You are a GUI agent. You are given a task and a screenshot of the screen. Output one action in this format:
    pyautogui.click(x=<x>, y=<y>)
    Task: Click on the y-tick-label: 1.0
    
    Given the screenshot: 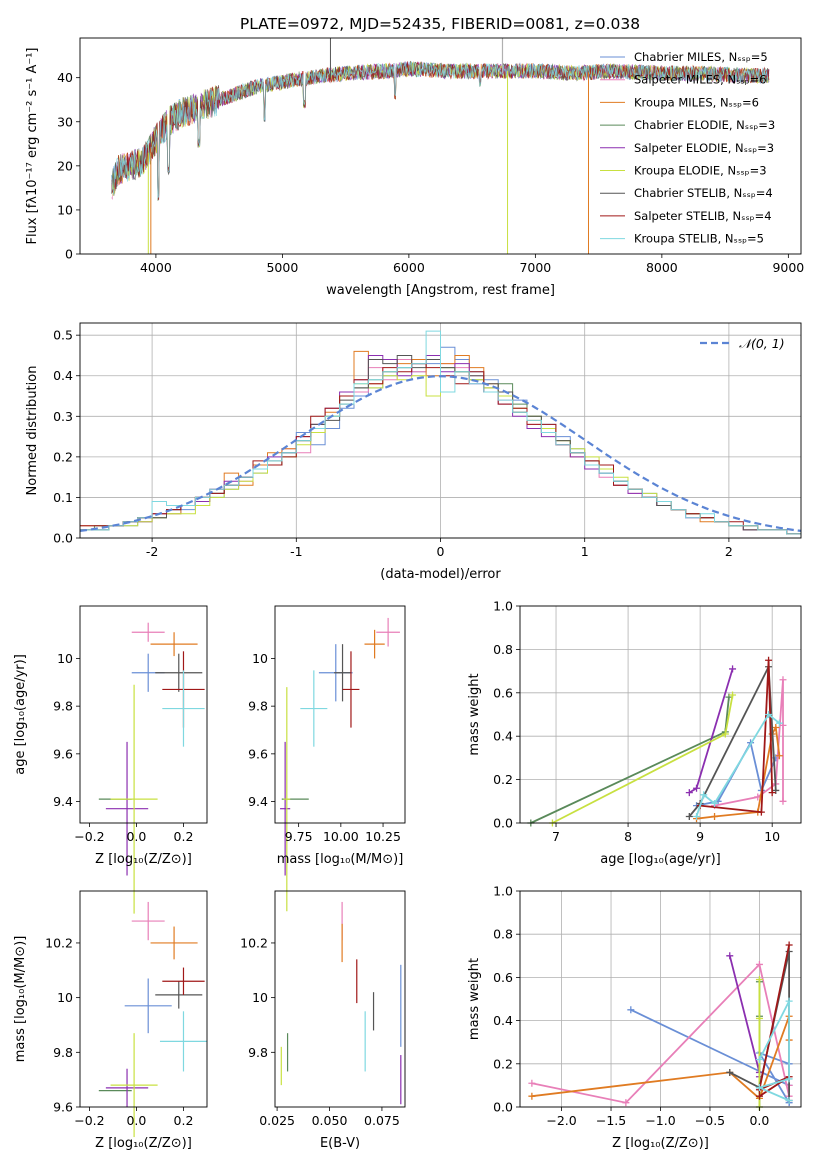 What is the action you would take?
    pyautogui.click(x=503, y=606)
    